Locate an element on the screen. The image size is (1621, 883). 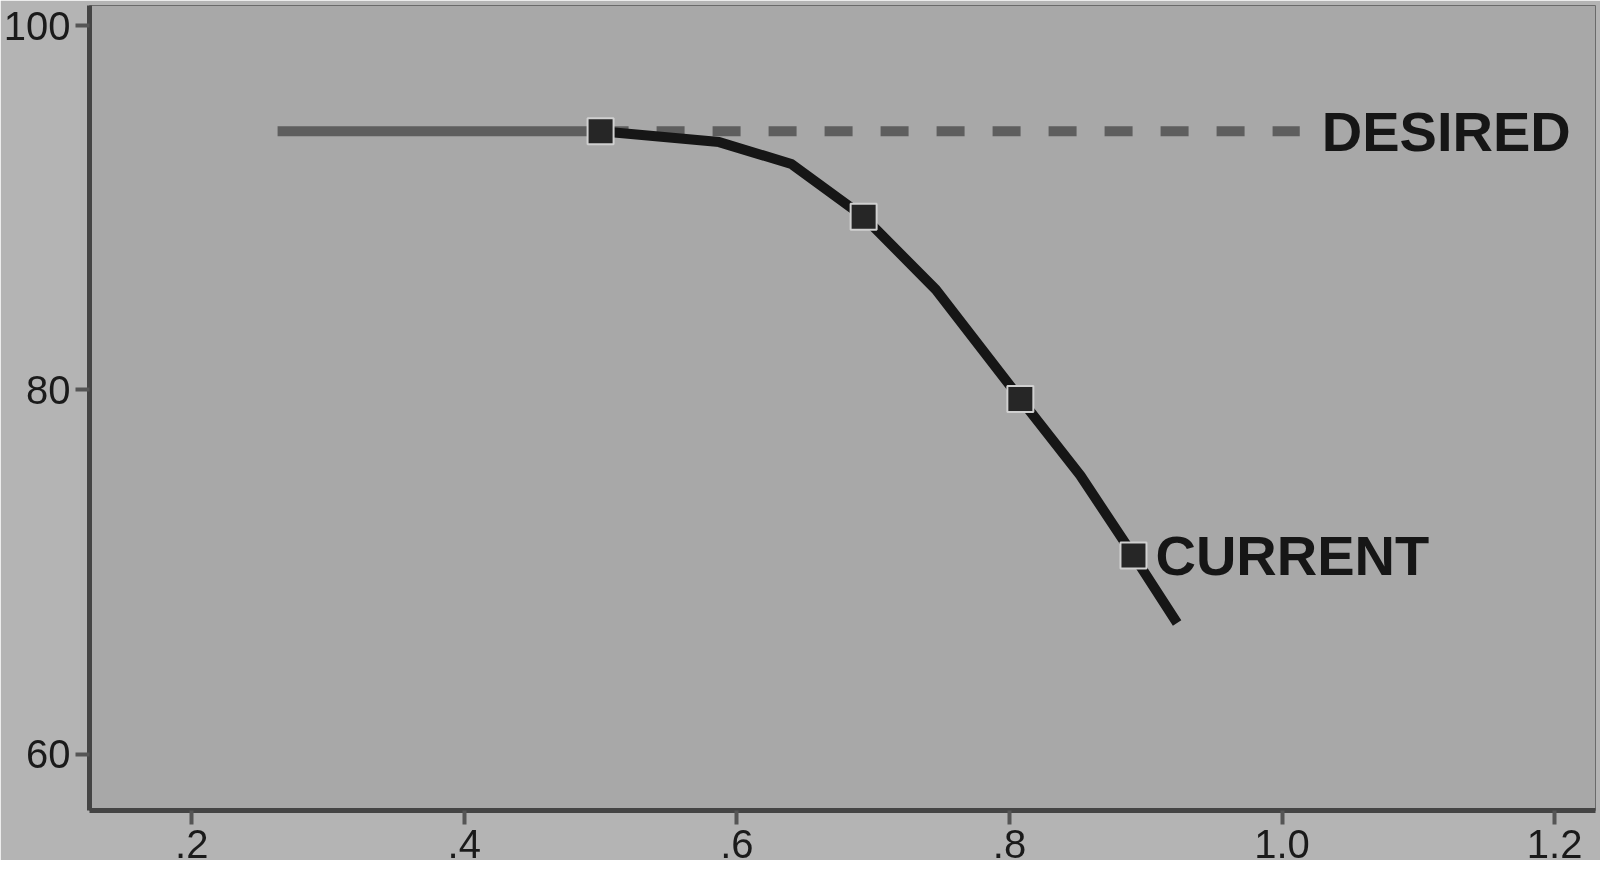
x-tick-label: 1.0 is located at coordinates (1282, 843).